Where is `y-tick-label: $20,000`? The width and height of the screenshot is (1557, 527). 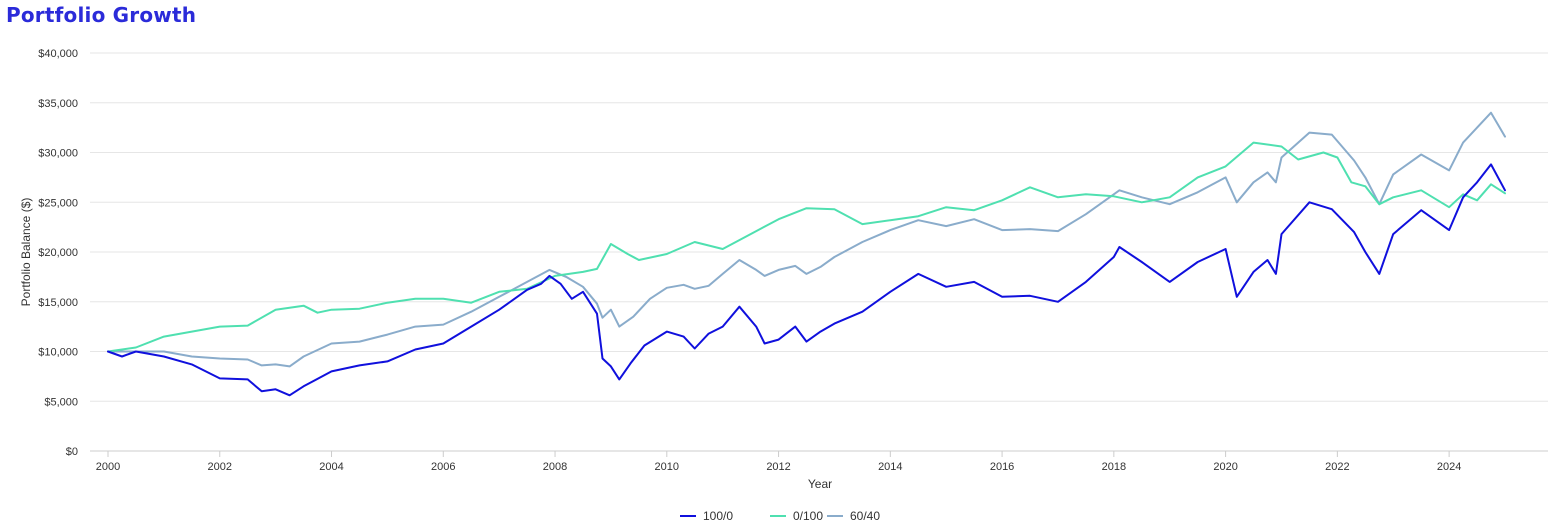
y-tick-label: $20,000 is located at coordinates (58, 253).